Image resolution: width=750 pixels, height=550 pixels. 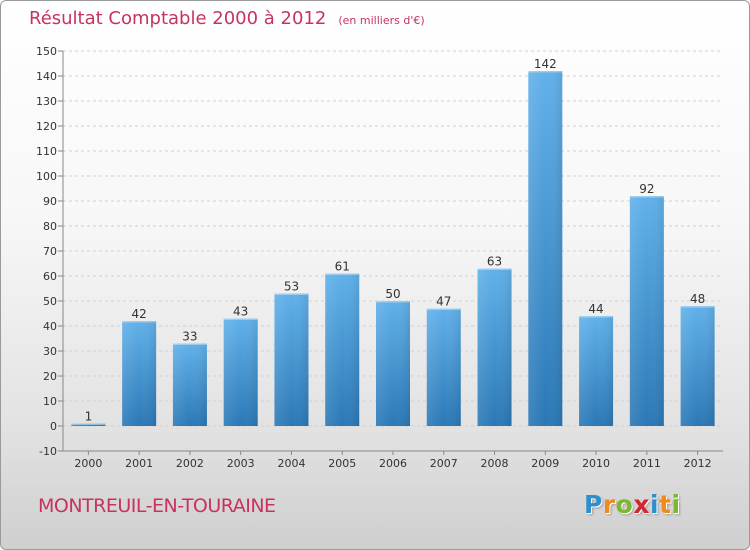 What do you see at coordinates (50, 201) in the screenshot?
I see `y-tick-label: 90` at bounding box center [50, 201].